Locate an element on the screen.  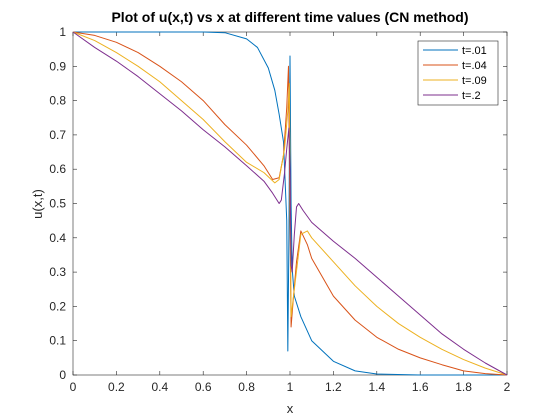
x-tick-label: 2 is located at coordinates (507, 387).